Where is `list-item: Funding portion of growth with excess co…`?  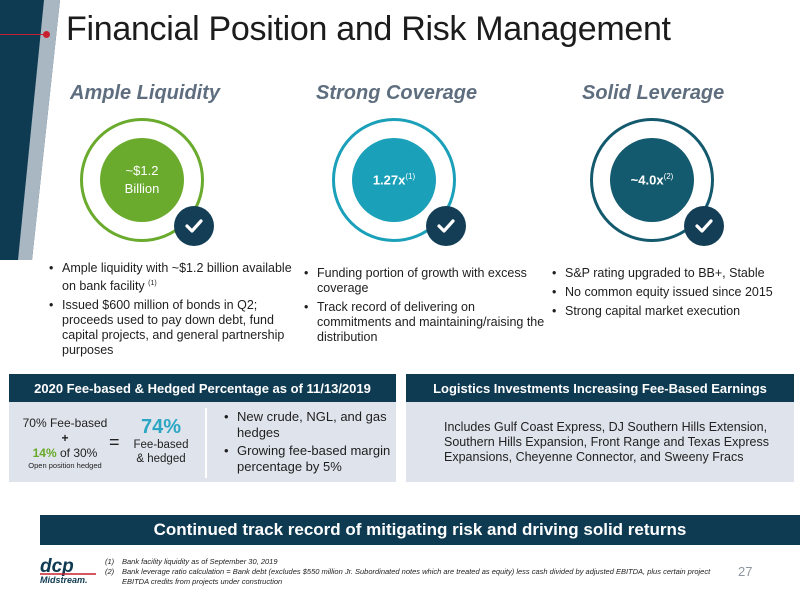
list-item: Funding portion of growth with excess co… is located at coordinates (425, 281).